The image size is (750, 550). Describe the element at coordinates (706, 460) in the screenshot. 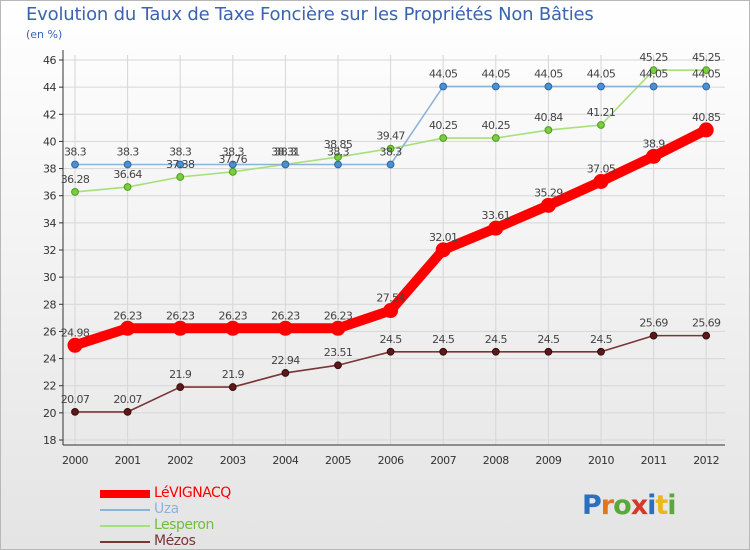

I see `x-tick-label: 2012` at that location.